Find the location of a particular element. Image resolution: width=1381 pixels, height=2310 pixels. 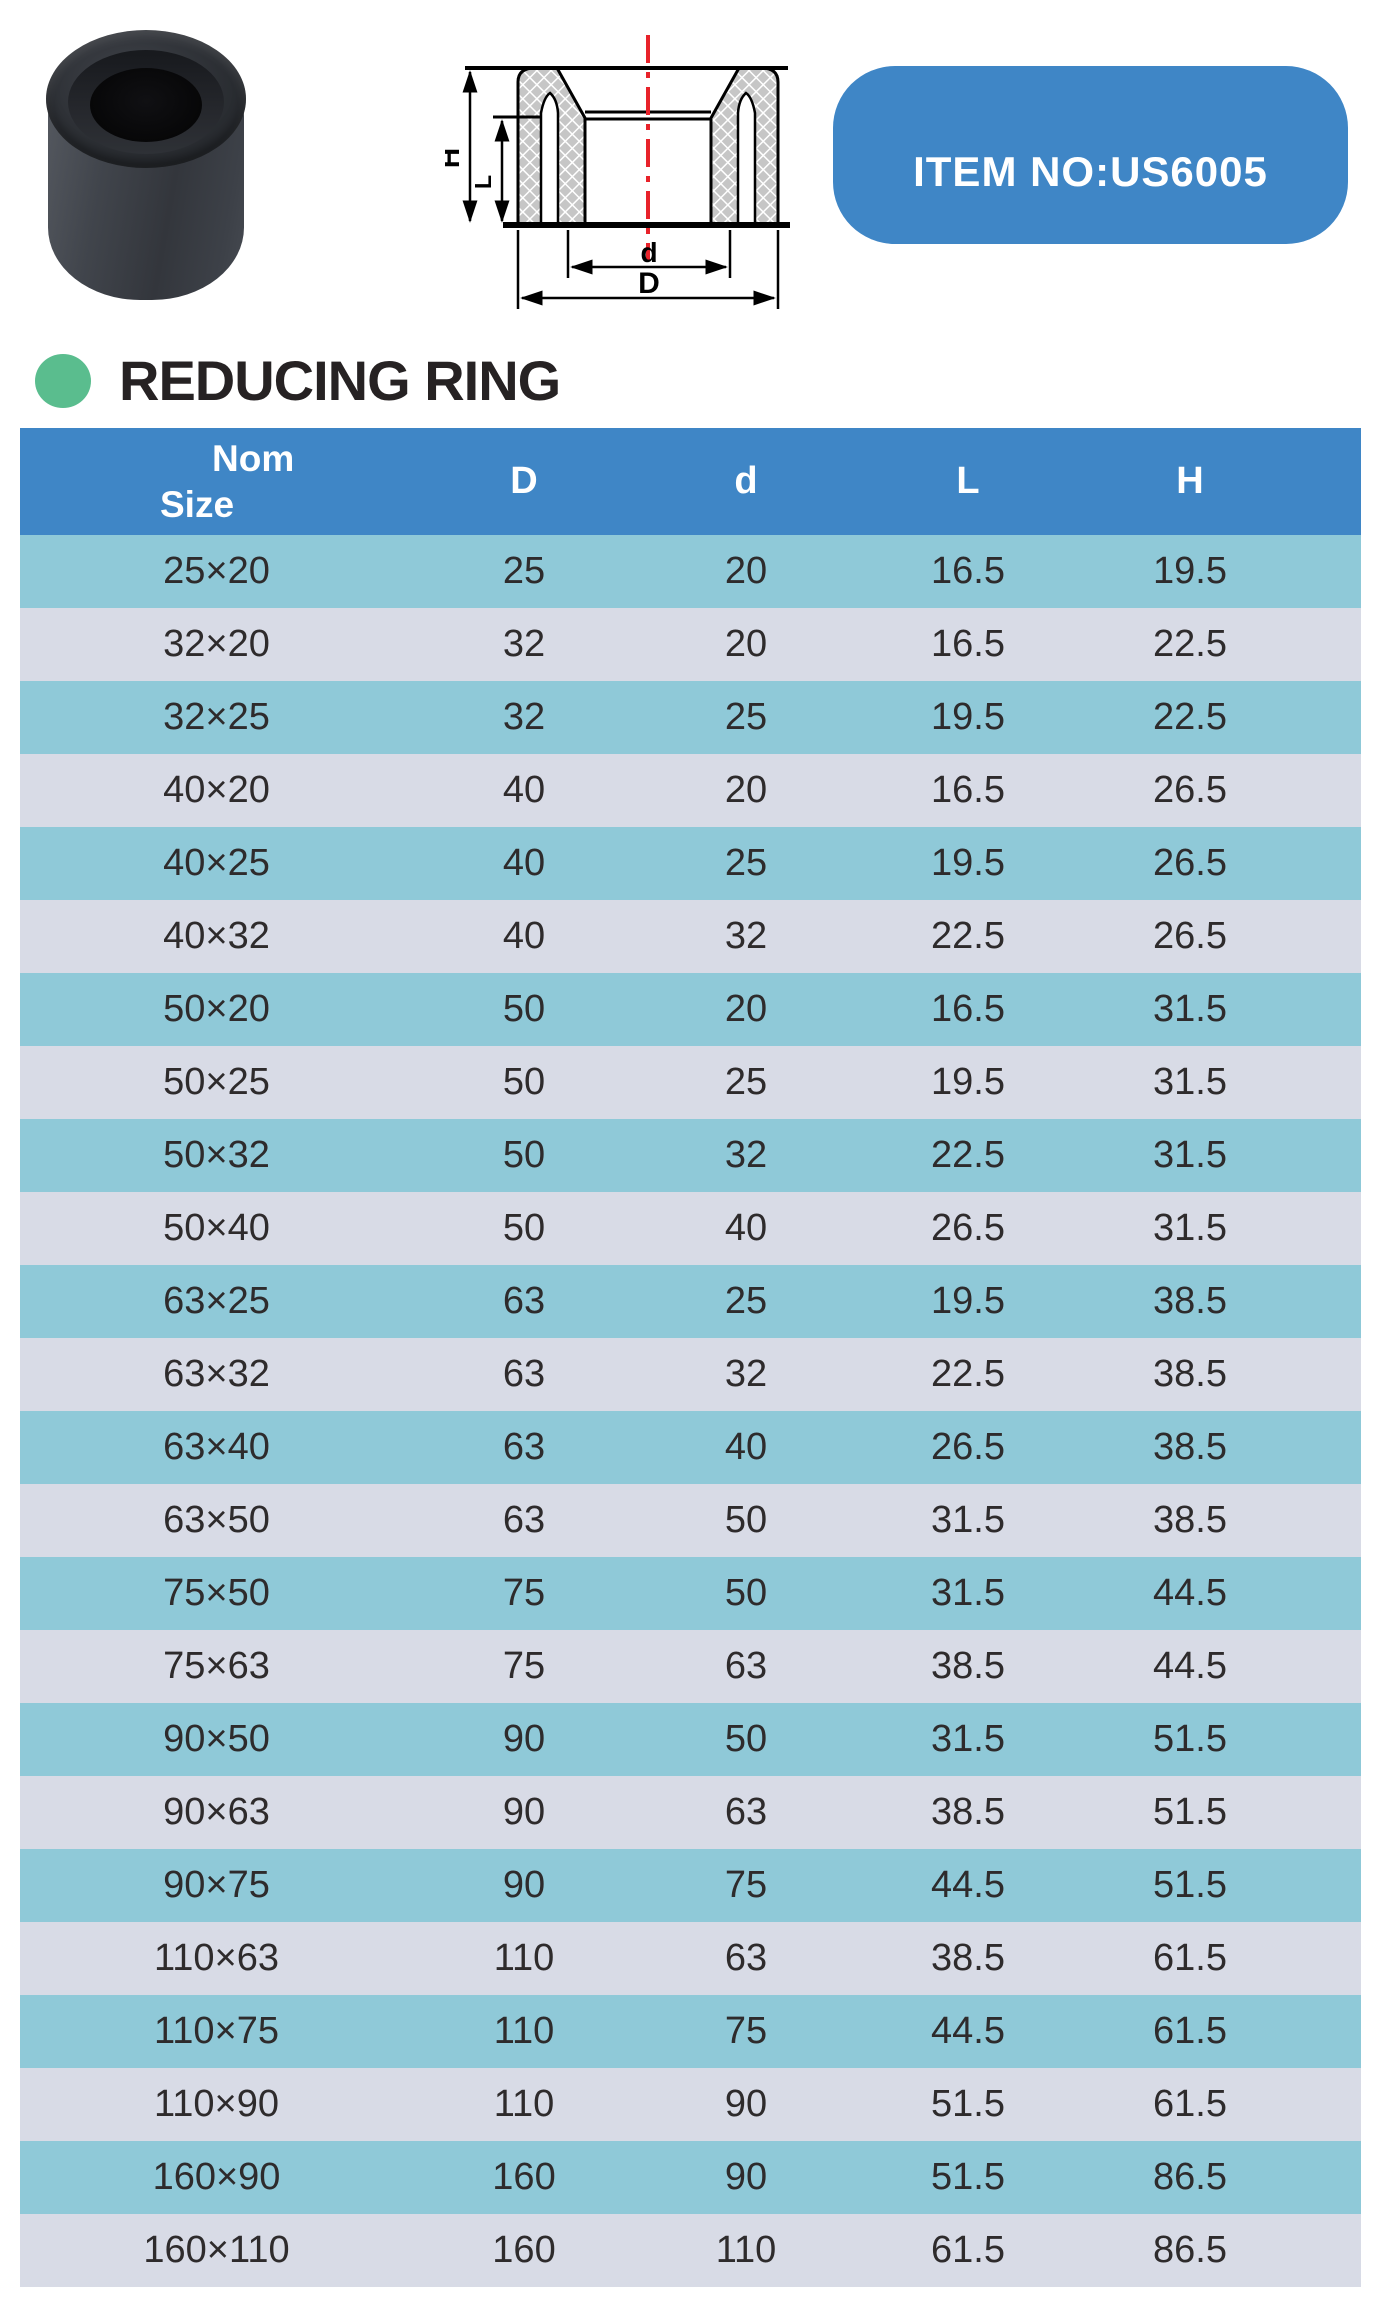

item-number-text: ITEM NO:US6005 is located at coordinates (1090, 171).